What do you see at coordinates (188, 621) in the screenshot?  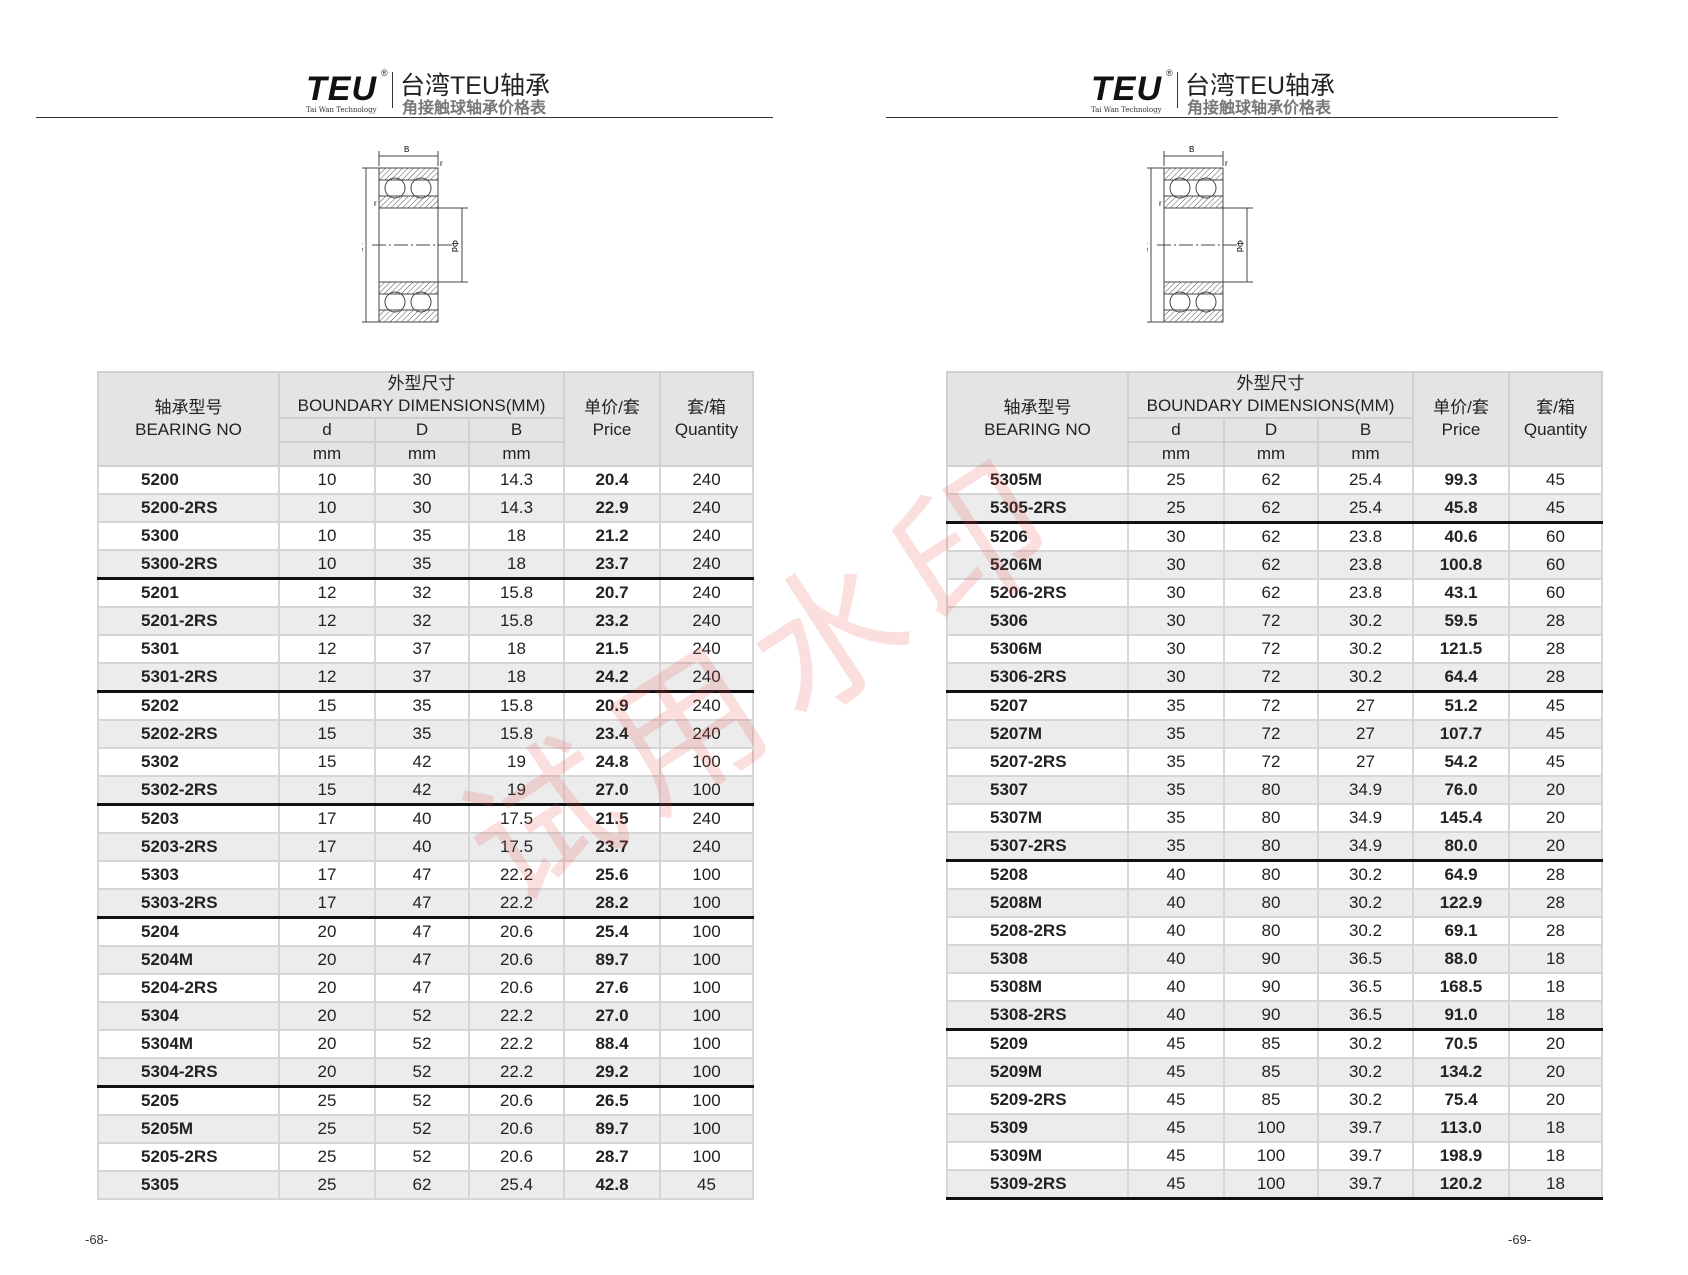 I see `cell-name: 5201-2RS` at bounding box center [188, 621].